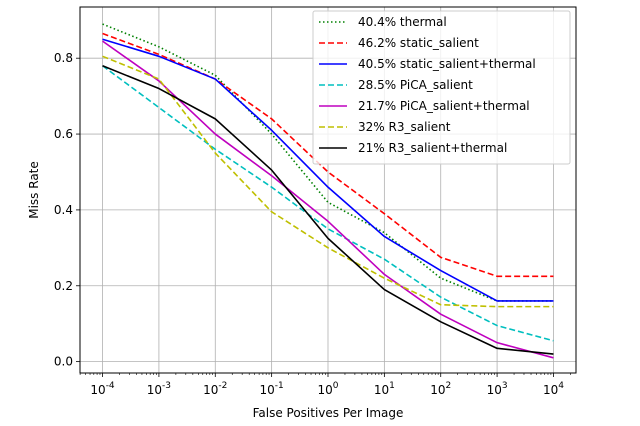 The image size is (640, 426). What do you see at coordinates (404, 127) in the screenshot?
I see `legend-label-6: 32% R3_salient` at bounding box center [404, 127].